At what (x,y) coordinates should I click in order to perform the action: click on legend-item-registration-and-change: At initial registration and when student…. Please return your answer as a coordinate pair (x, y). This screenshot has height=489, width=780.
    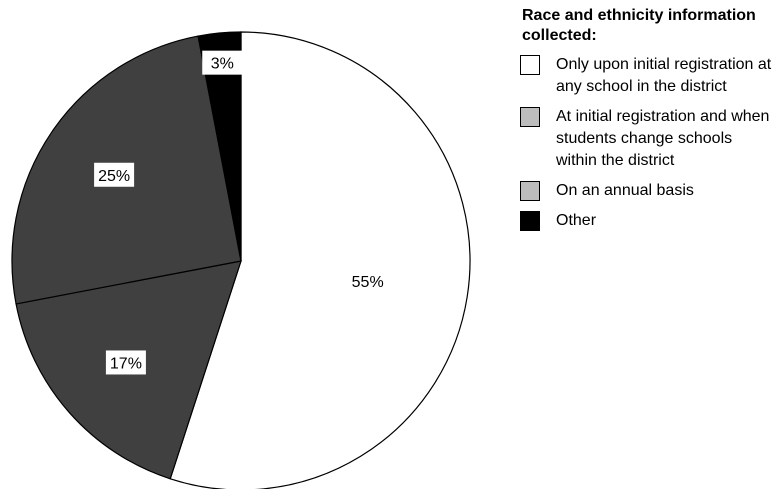
    Looking at the image, I should click on (647, 139).